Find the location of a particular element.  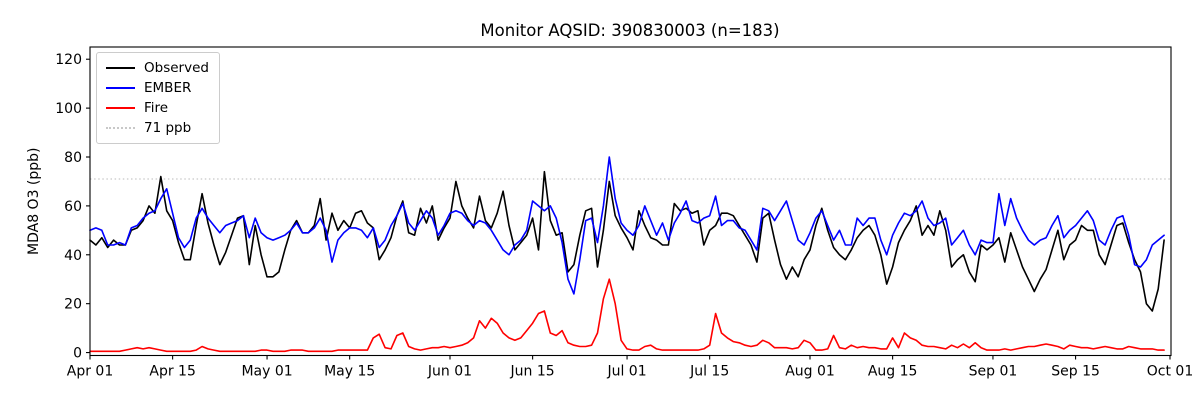

legend-item-ember: EMBER is located at coordinates (157, 88).